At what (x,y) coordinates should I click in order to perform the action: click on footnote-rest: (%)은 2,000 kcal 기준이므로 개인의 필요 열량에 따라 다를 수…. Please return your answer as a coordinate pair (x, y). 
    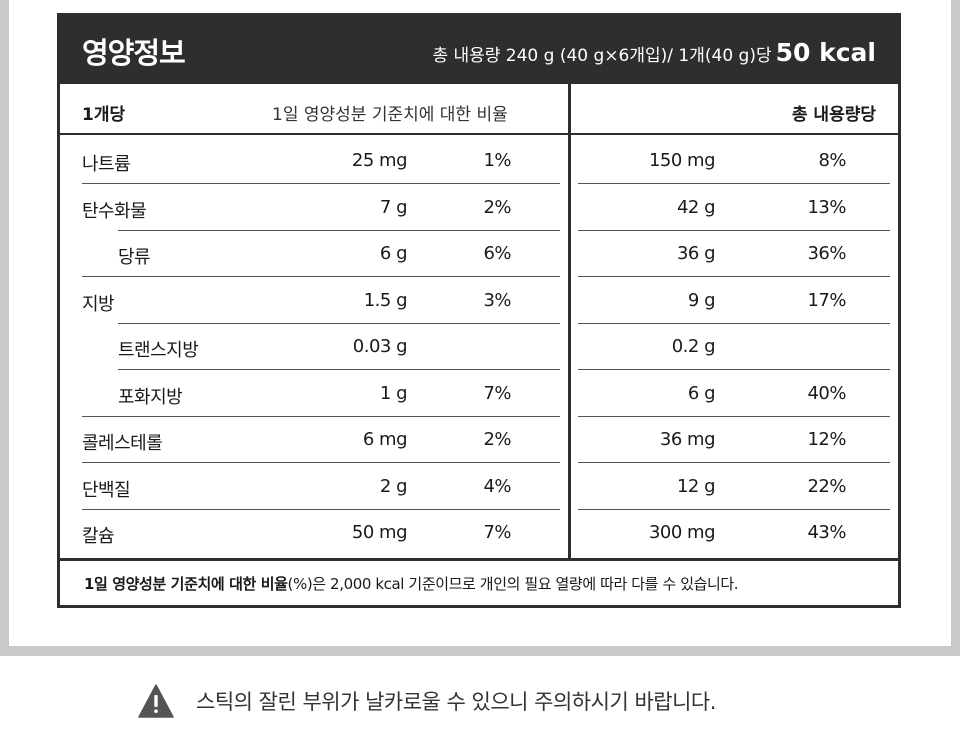
    Looking at the image, I should click on (513, 584).